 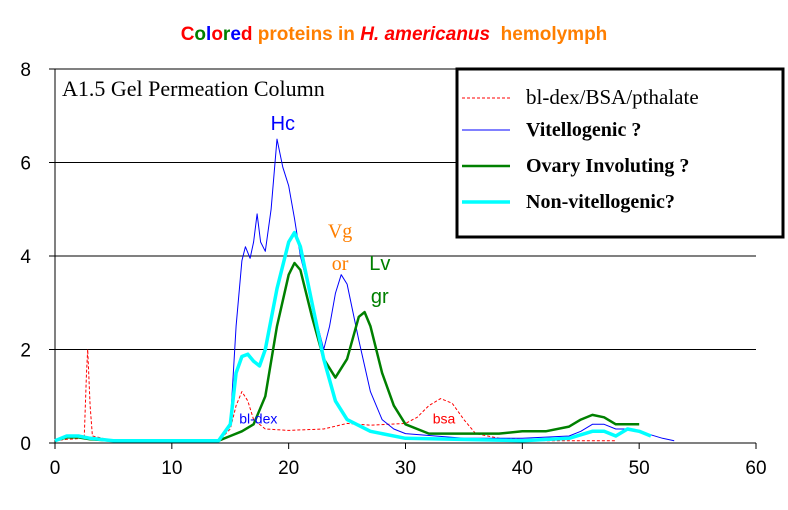 What do you see at coordinates (425, 34) in the screenshot?
I see `title-part: H. americanus` at bounding box center [425, 34].